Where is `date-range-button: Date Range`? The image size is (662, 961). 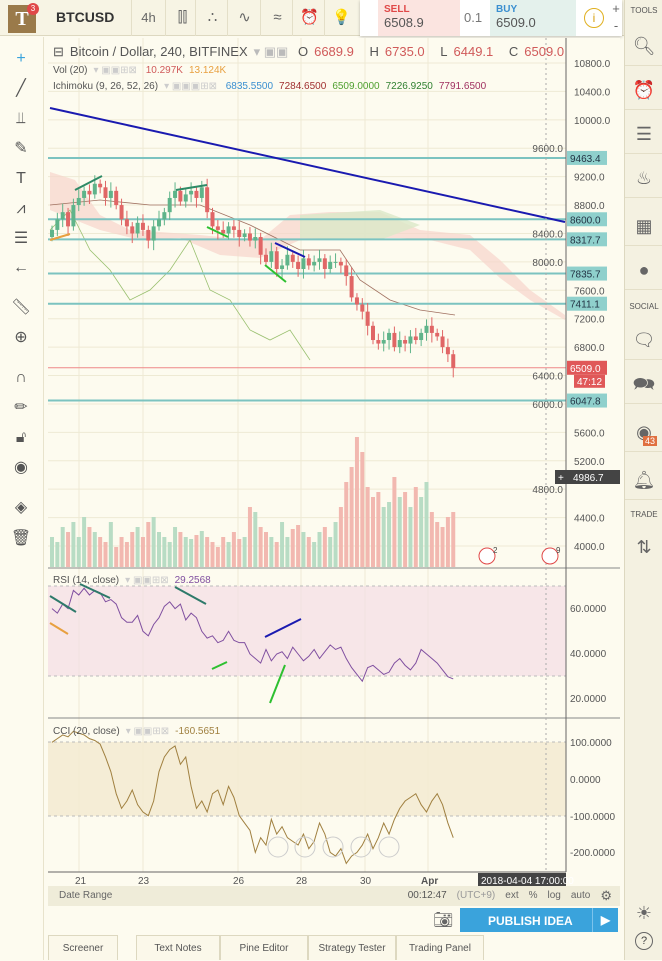
date-range-button: Date Range is located at coordinates (86, 895).